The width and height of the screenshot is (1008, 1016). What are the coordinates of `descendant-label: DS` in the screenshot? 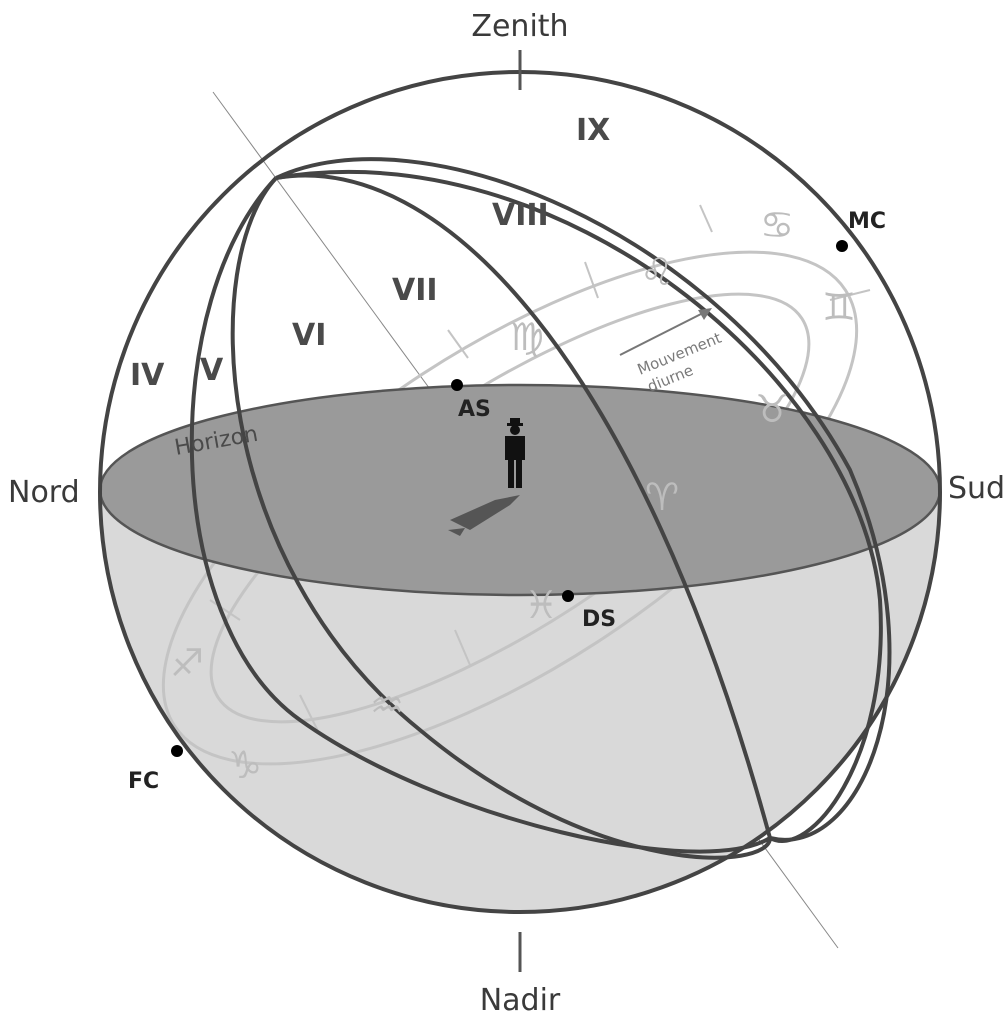 It's located at (599, 619).